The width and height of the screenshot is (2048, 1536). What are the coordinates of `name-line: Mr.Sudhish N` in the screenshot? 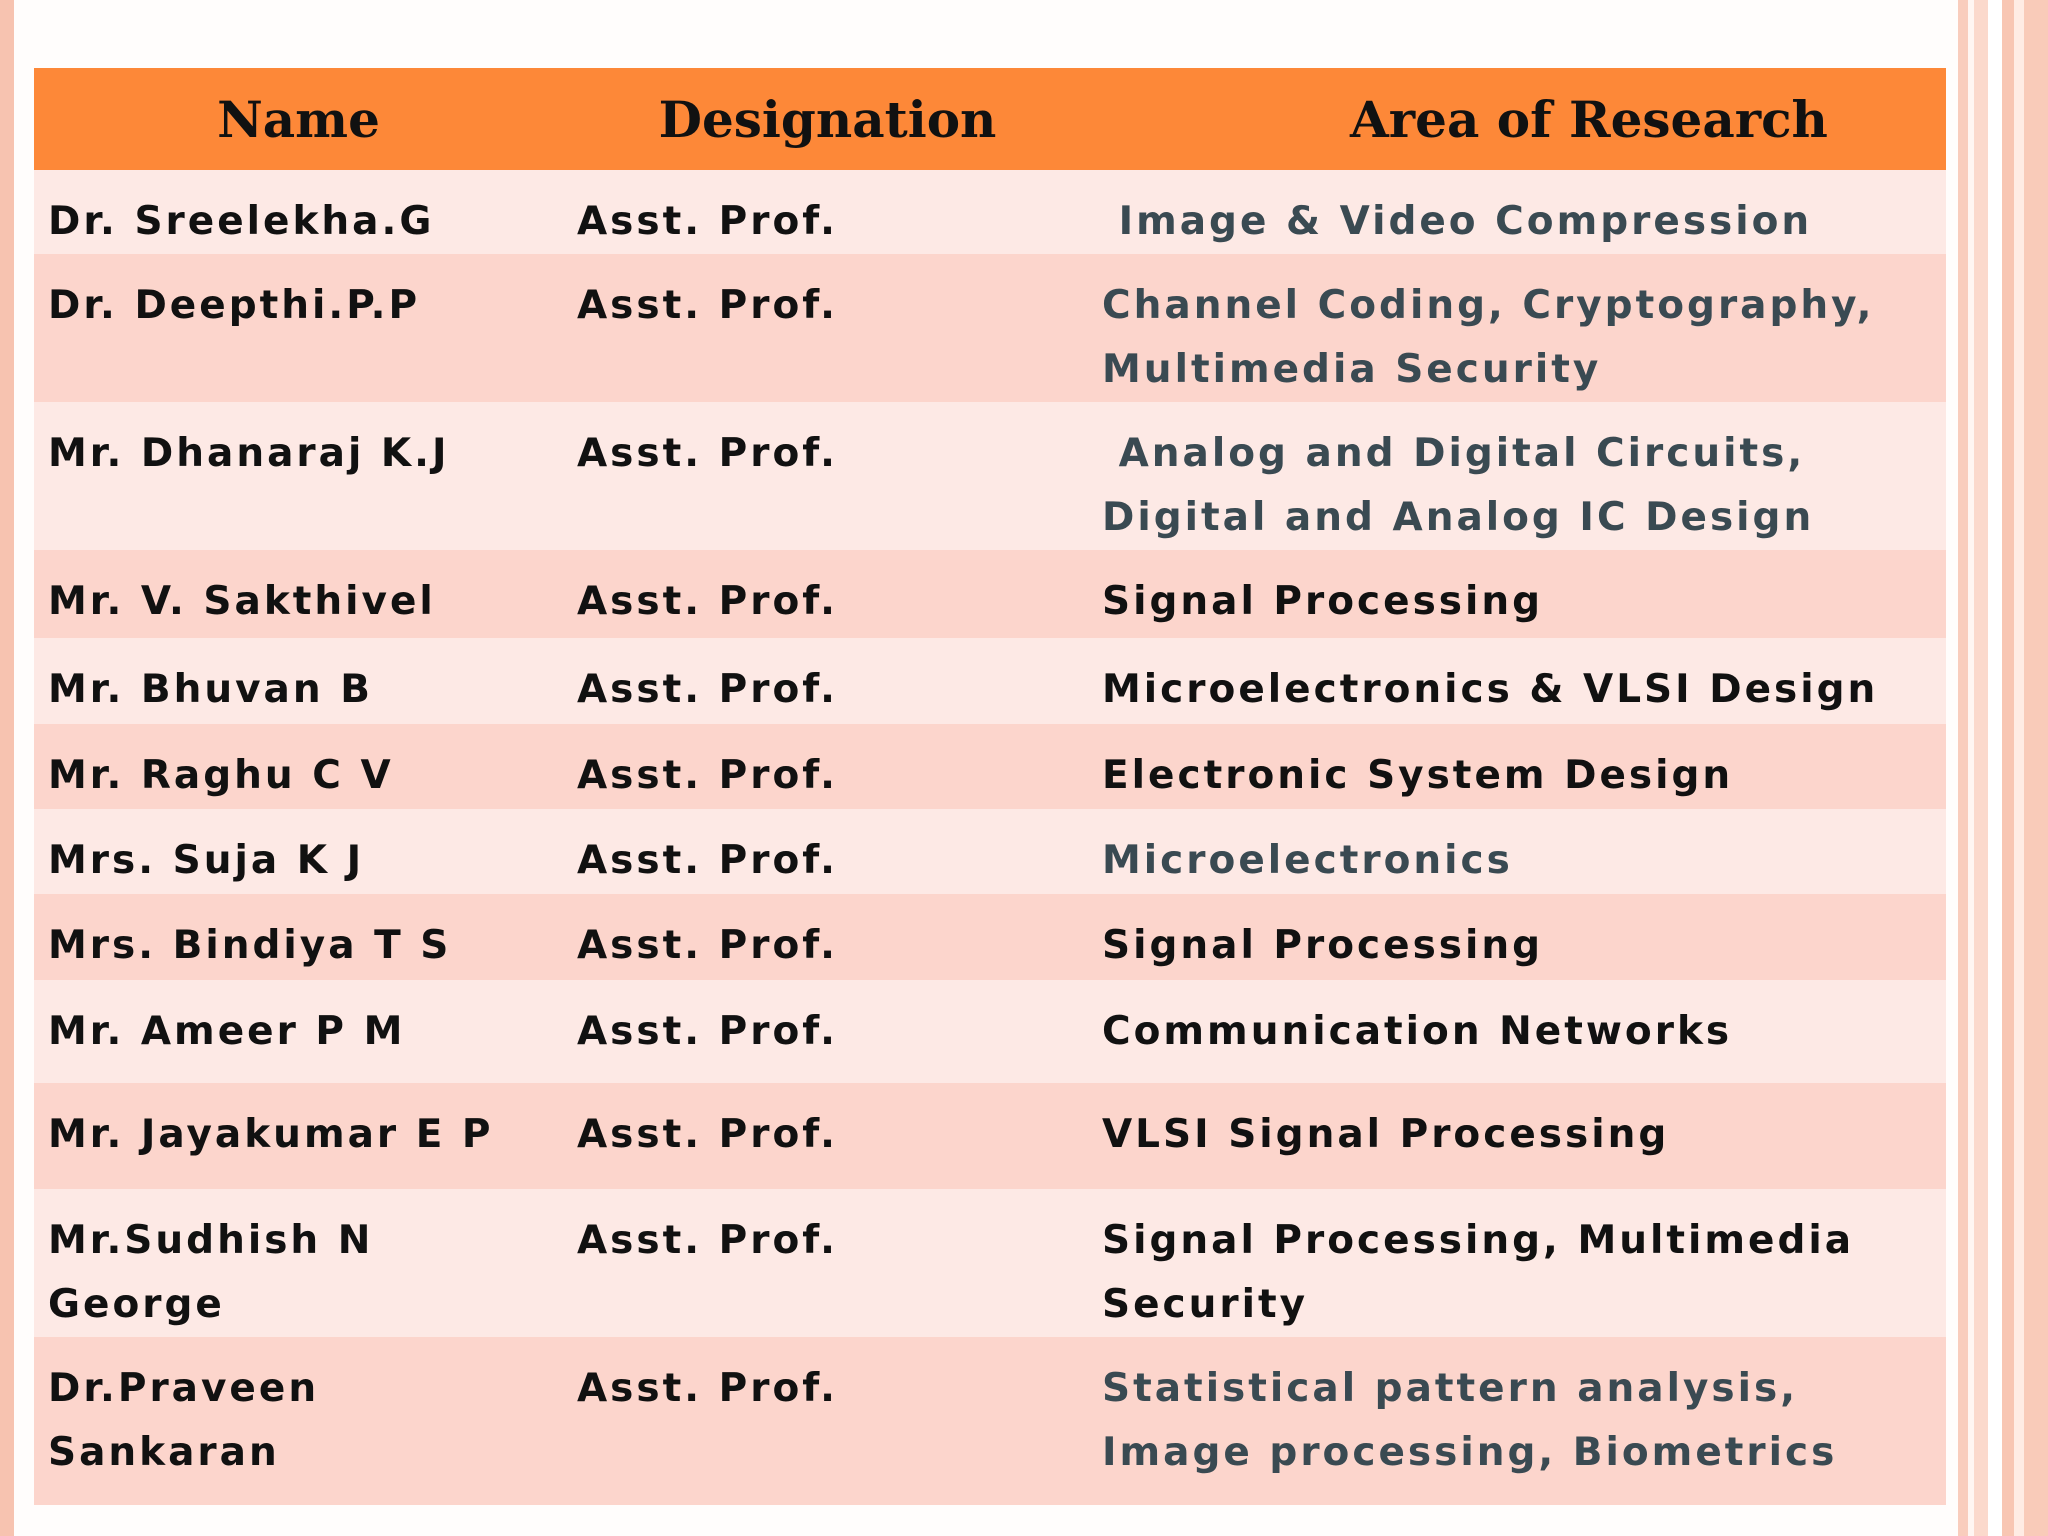 It's located at (211, 1240).